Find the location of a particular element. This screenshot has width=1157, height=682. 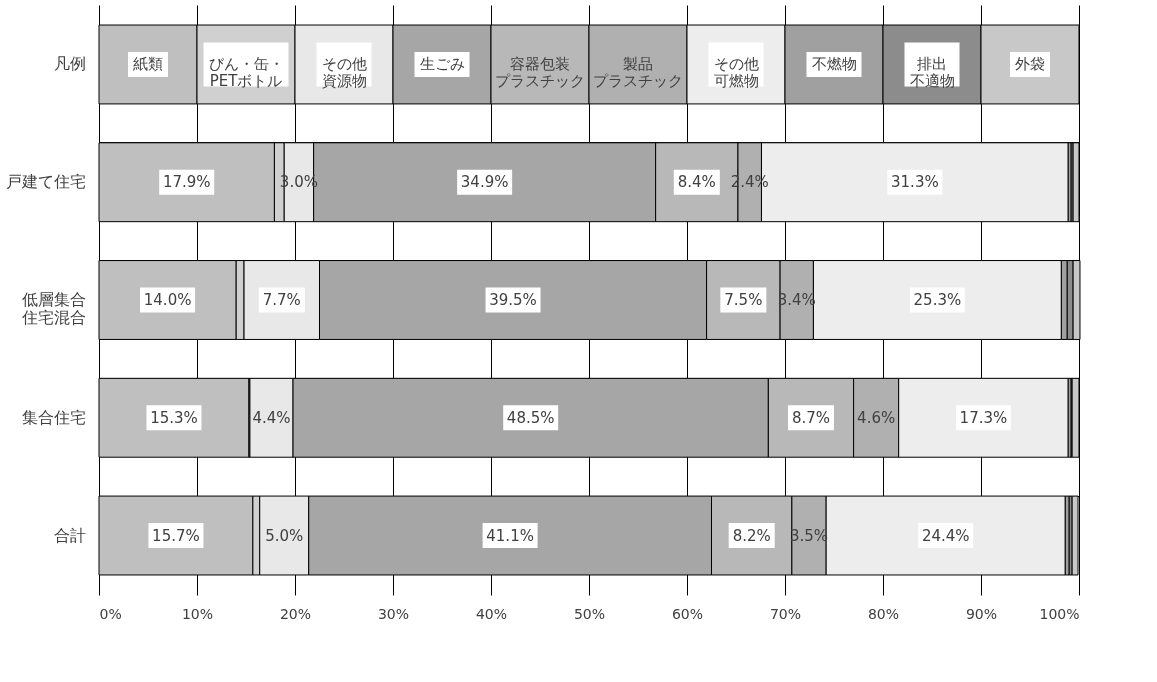

data-label: 7.5% is located at coordinates (743, 300).